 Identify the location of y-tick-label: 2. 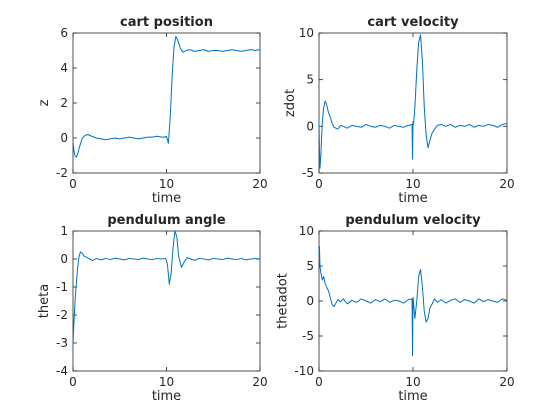
(64, 103).